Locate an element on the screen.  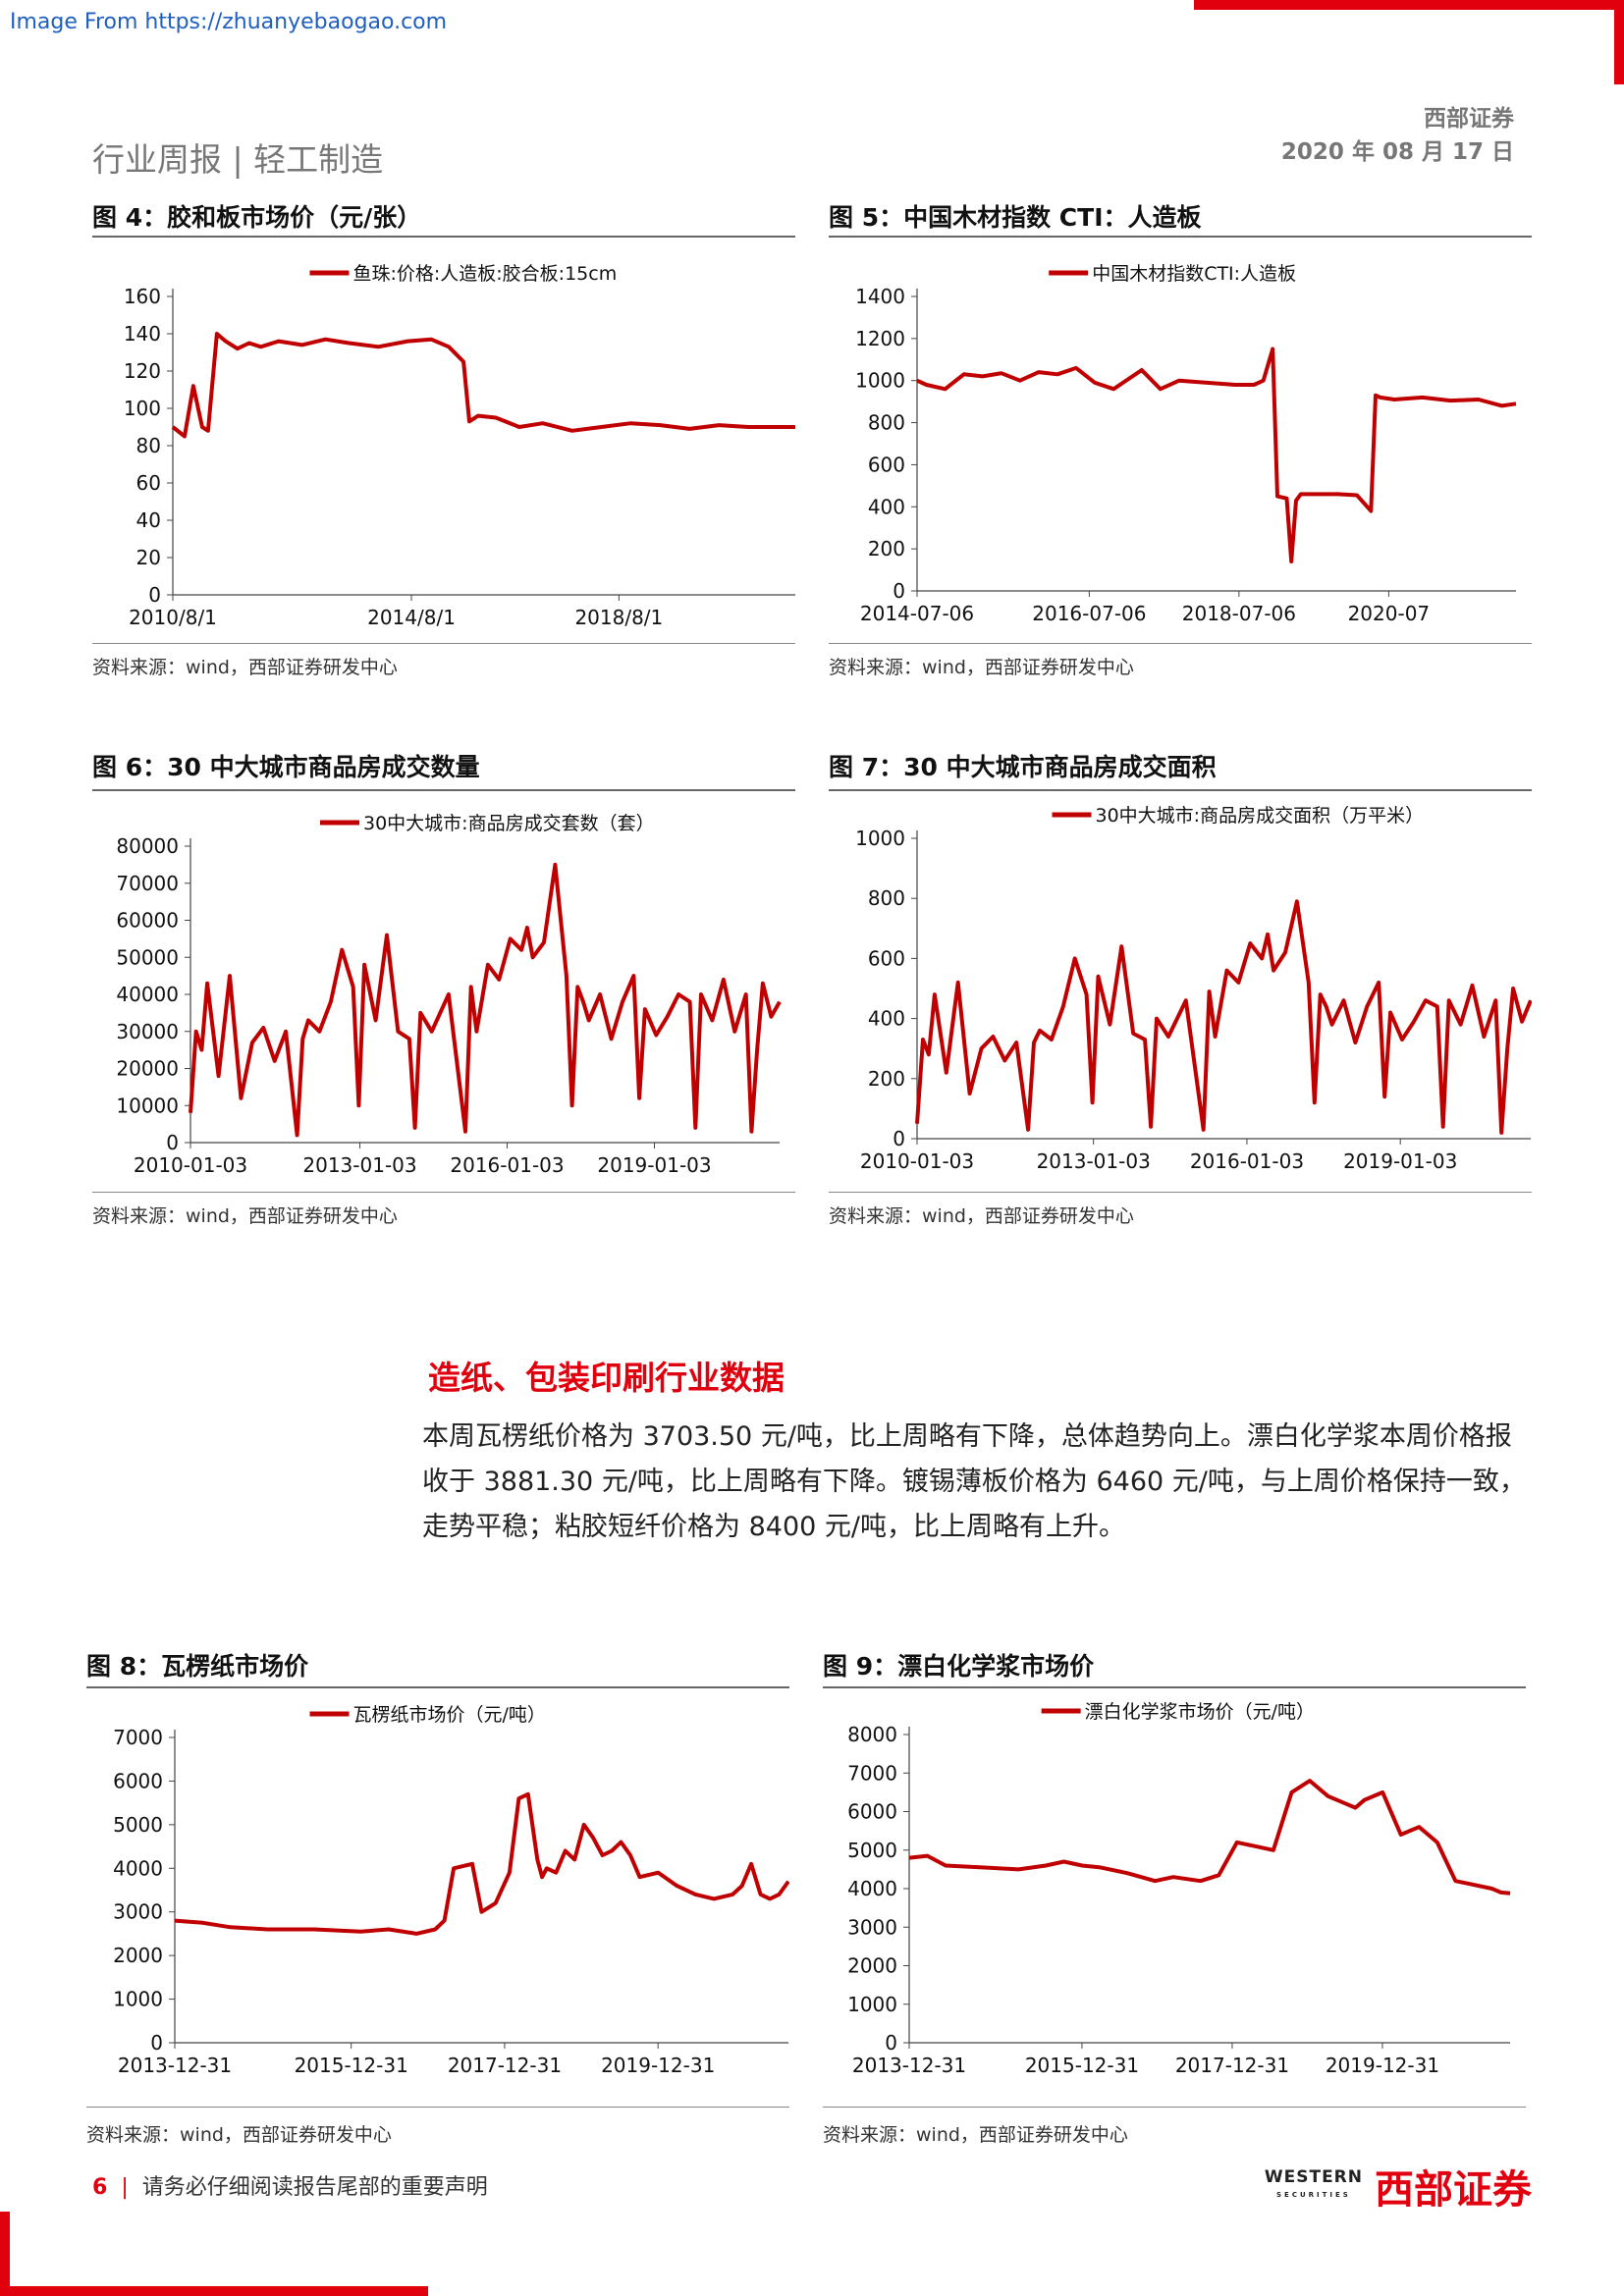
x-tick-label: 2018/8/1 is located at coordinates (618, 617).